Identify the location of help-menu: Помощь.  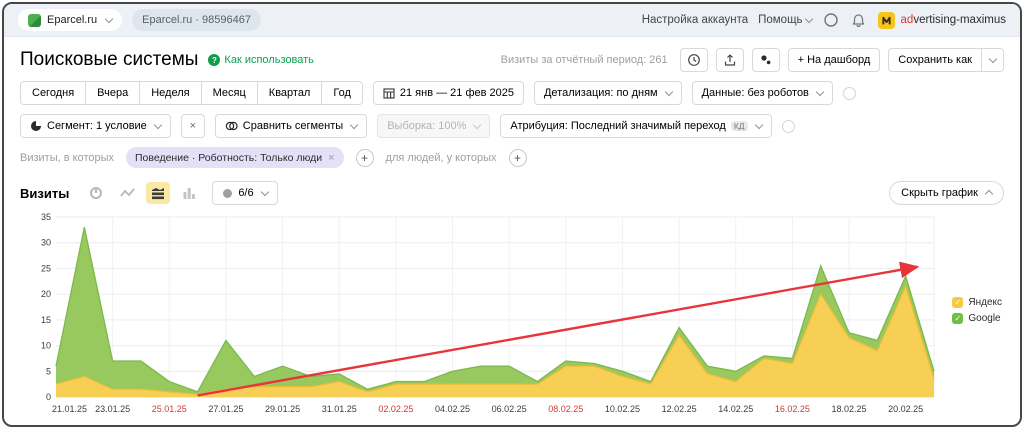
(785, 20).